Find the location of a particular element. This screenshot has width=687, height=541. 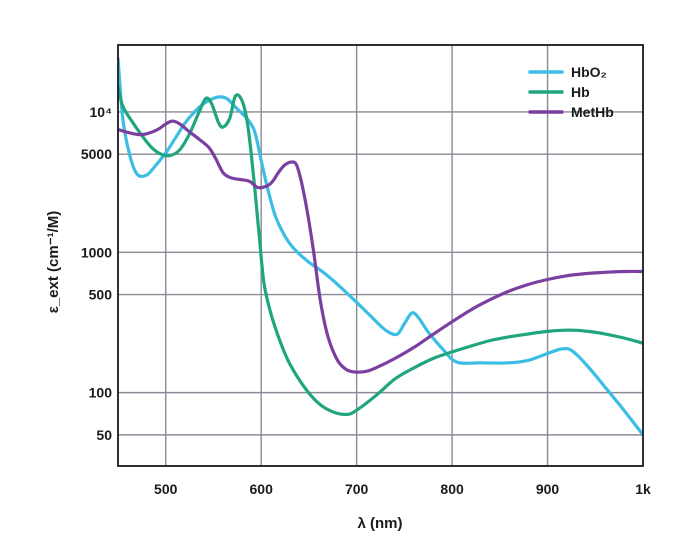

legend: HbO₂ Hb MetHb is located at coordinates (571, 92).